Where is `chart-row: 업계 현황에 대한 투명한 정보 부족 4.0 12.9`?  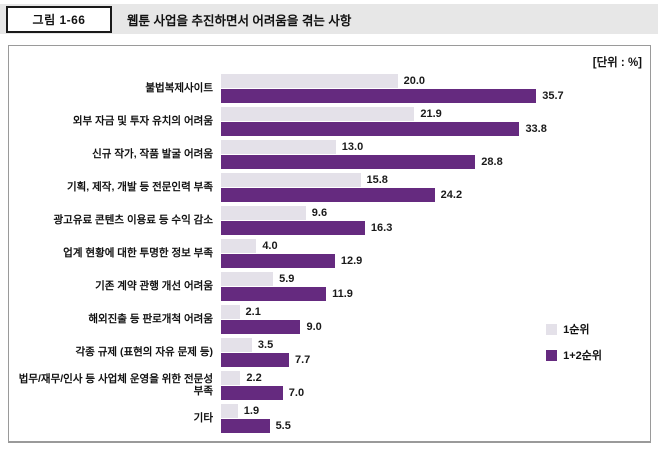 chart-row: 업계 현황에 대한 투명한 정보 부족 4.0 12.9 is located at coordinates (329, 253).